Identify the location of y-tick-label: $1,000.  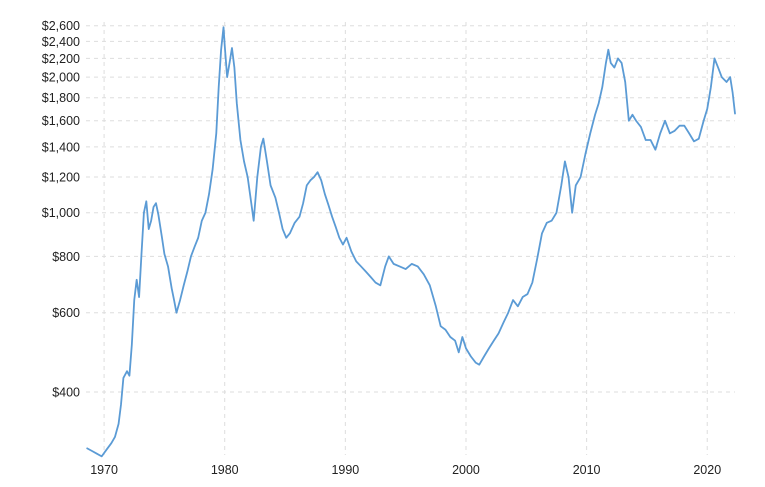
(61, 213).